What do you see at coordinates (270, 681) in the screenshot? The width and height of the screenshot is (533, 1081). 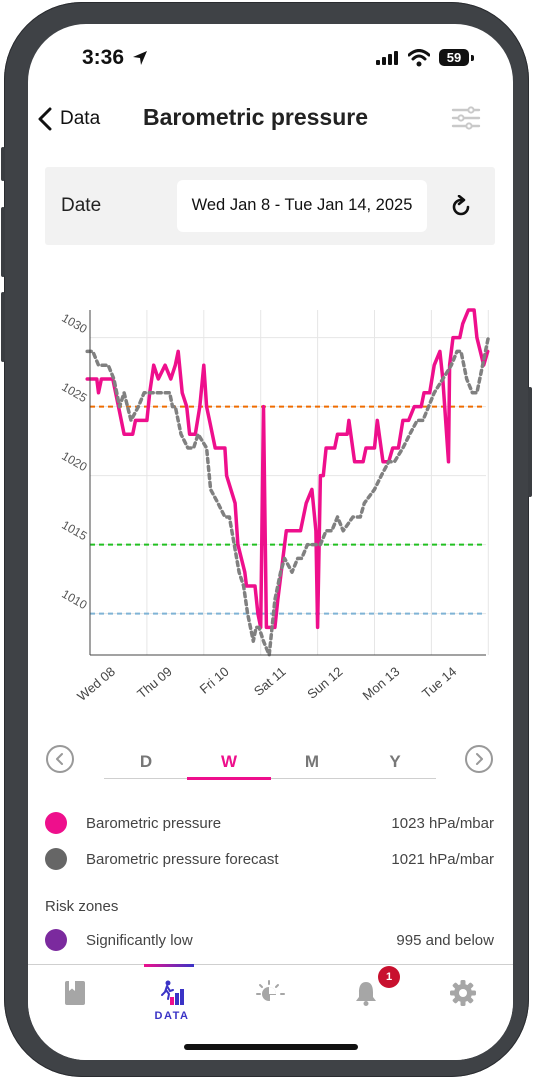 I see `x-tick-label: Sat 11` at bounding box center [270, 681].